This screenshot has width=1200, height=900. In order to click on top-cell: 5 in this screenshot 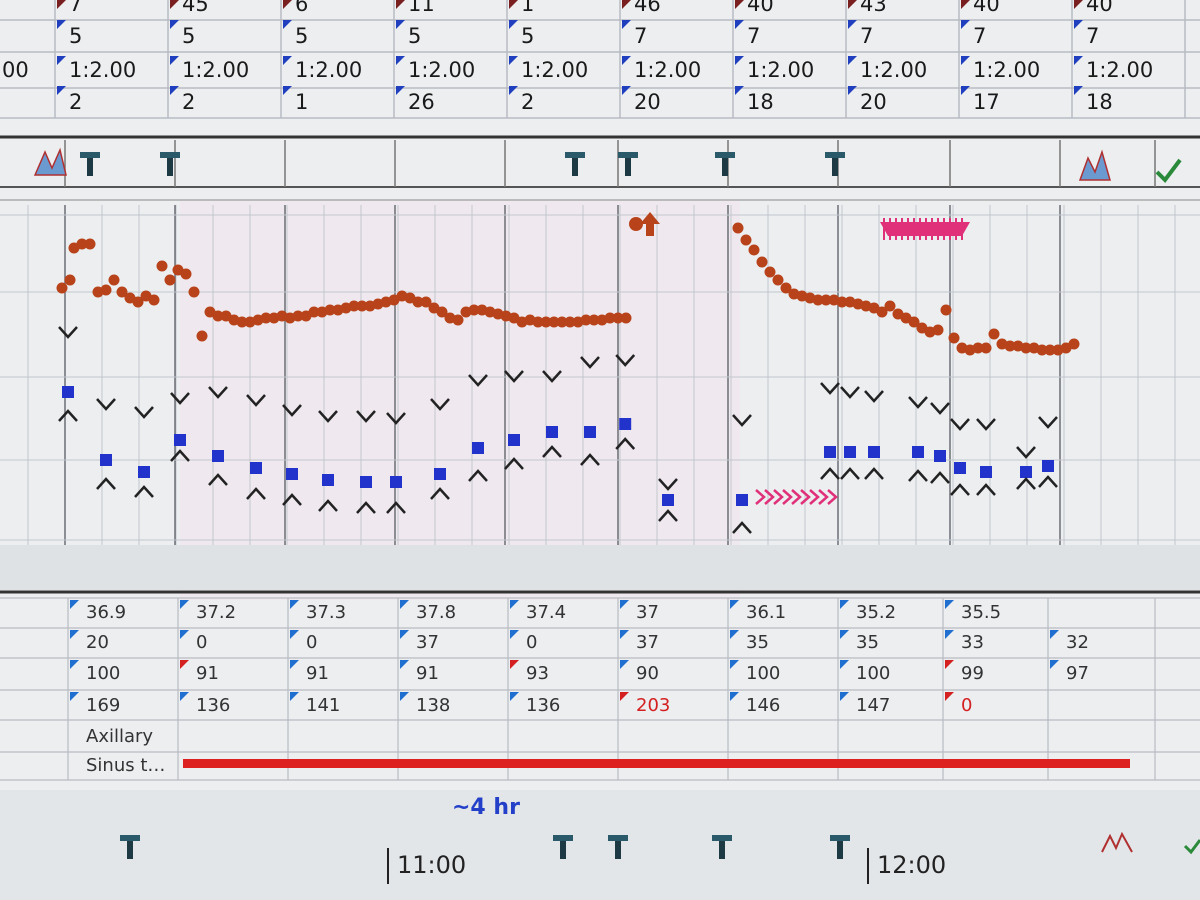, I will do `click(188, 36)`.